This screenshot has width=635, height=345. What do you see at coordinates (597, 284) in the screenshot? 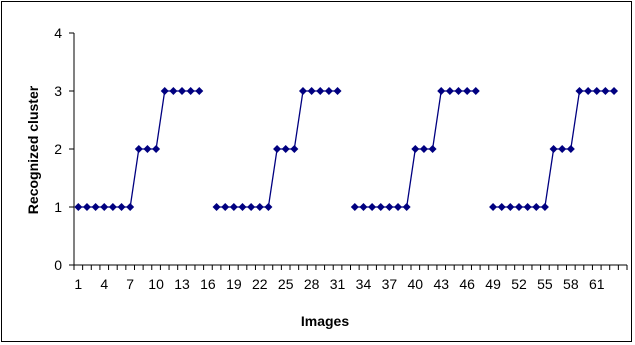
I see `x-tick-label: 61` at bounding box center [597, 284].